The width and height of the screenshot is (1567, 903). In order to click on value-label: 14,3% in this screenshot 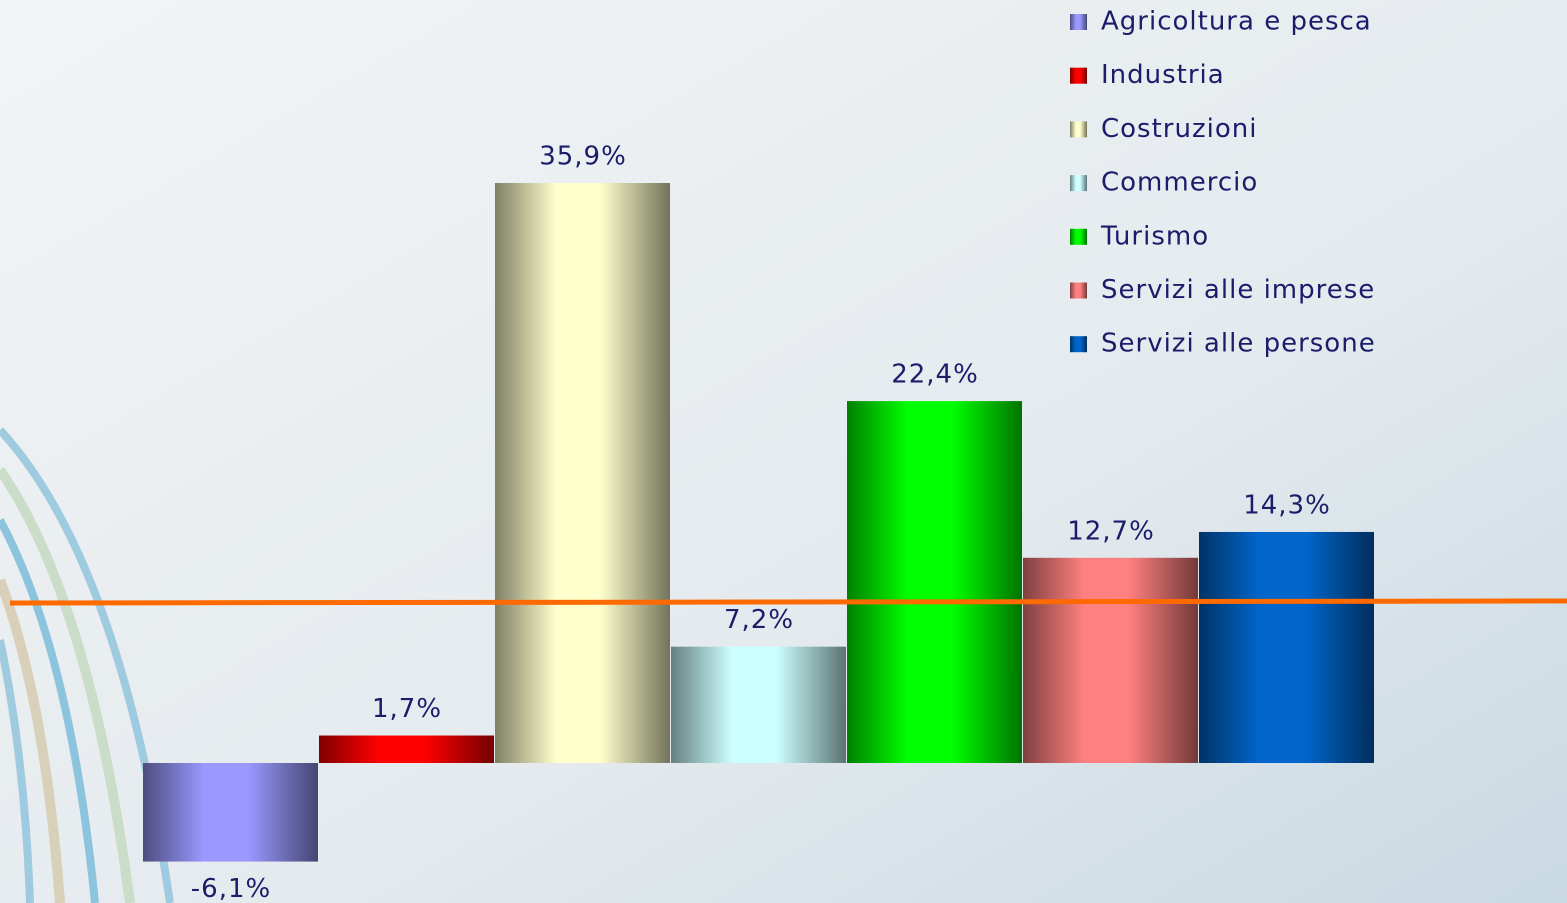, I will do `click(1287, 505)`.